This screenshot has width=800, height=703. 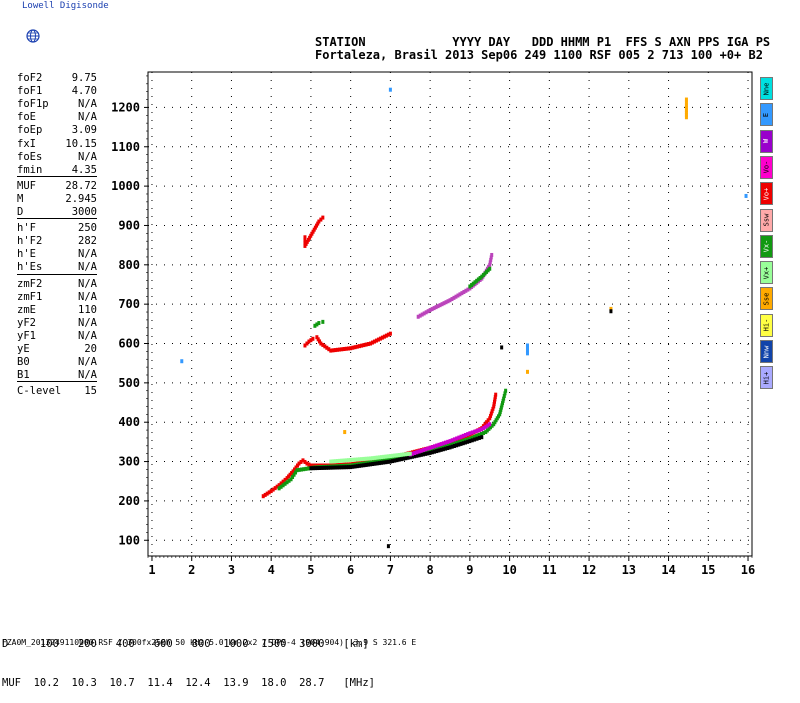 What do you see at coordinates (57, 131) in the screenshot?
I see `param-row: foEp 3.09` at bounding box center [57, 131].